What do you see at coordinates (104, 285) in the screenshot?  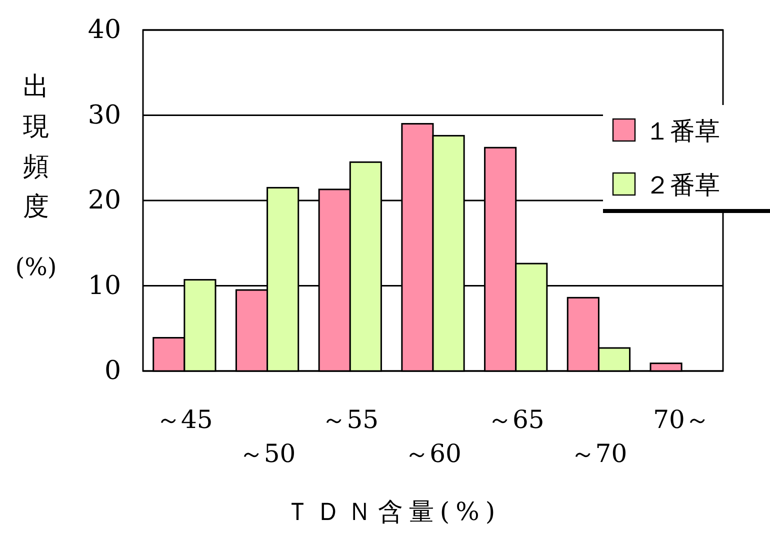 I see `y-tick-label: 10` at bounding box center [104, 285].